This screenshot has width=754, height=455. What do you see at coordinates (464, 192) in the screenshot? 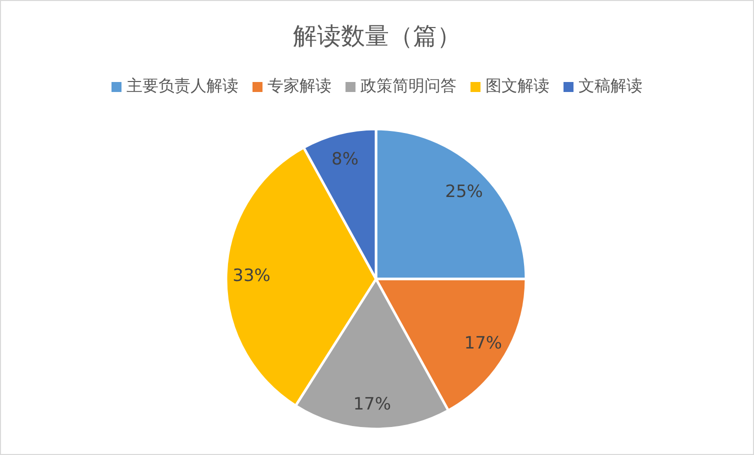
I see `data-label: 25%` at bounding box center [464, 192].